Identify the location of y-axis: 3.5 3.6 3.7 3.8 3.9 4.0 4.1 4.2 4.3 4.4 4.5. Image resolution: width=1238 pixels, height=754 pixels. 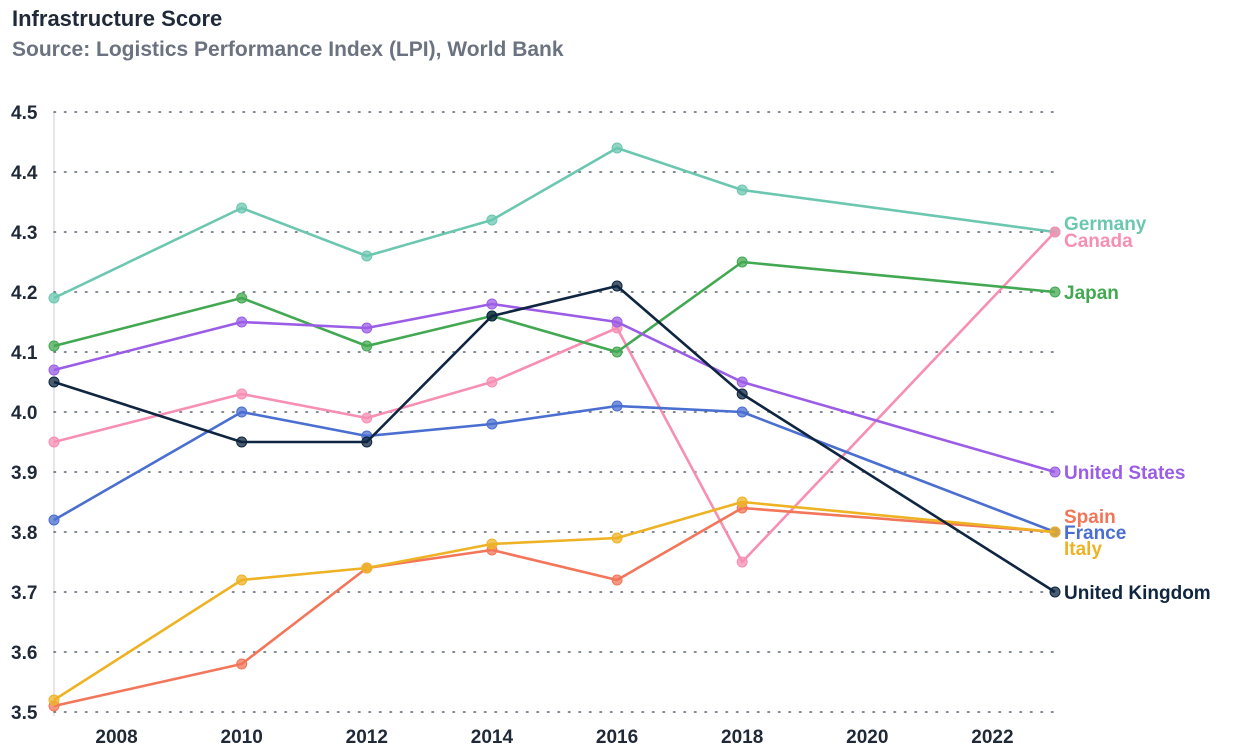
(24, 413).